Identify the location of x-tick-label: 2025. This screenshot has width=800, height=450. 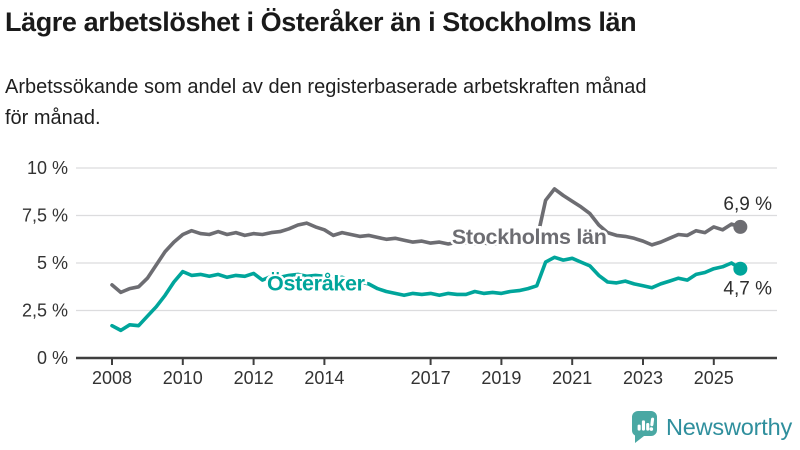
(714, 378).